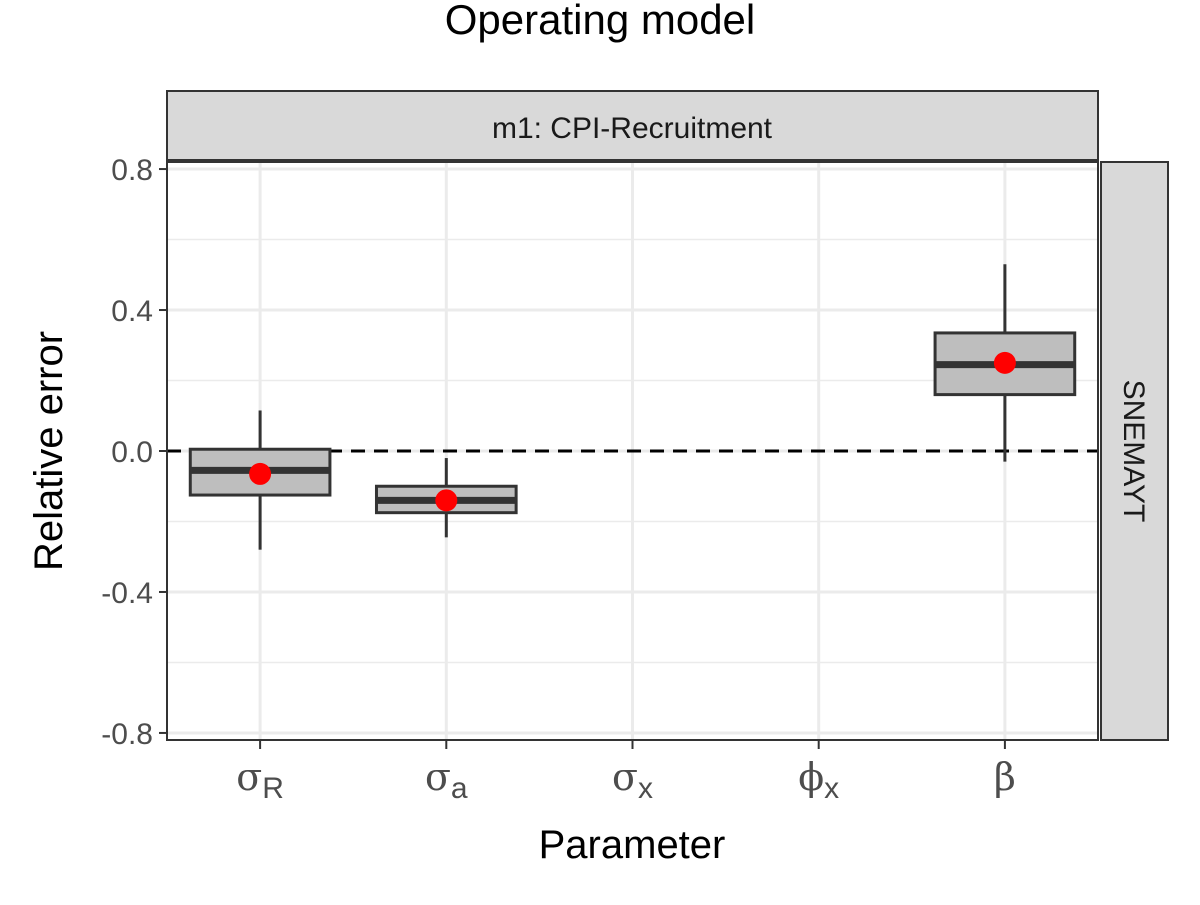 This screenshot has width=1200, height=905. I want to click on x-tick-label: σa, so click(446, 780).